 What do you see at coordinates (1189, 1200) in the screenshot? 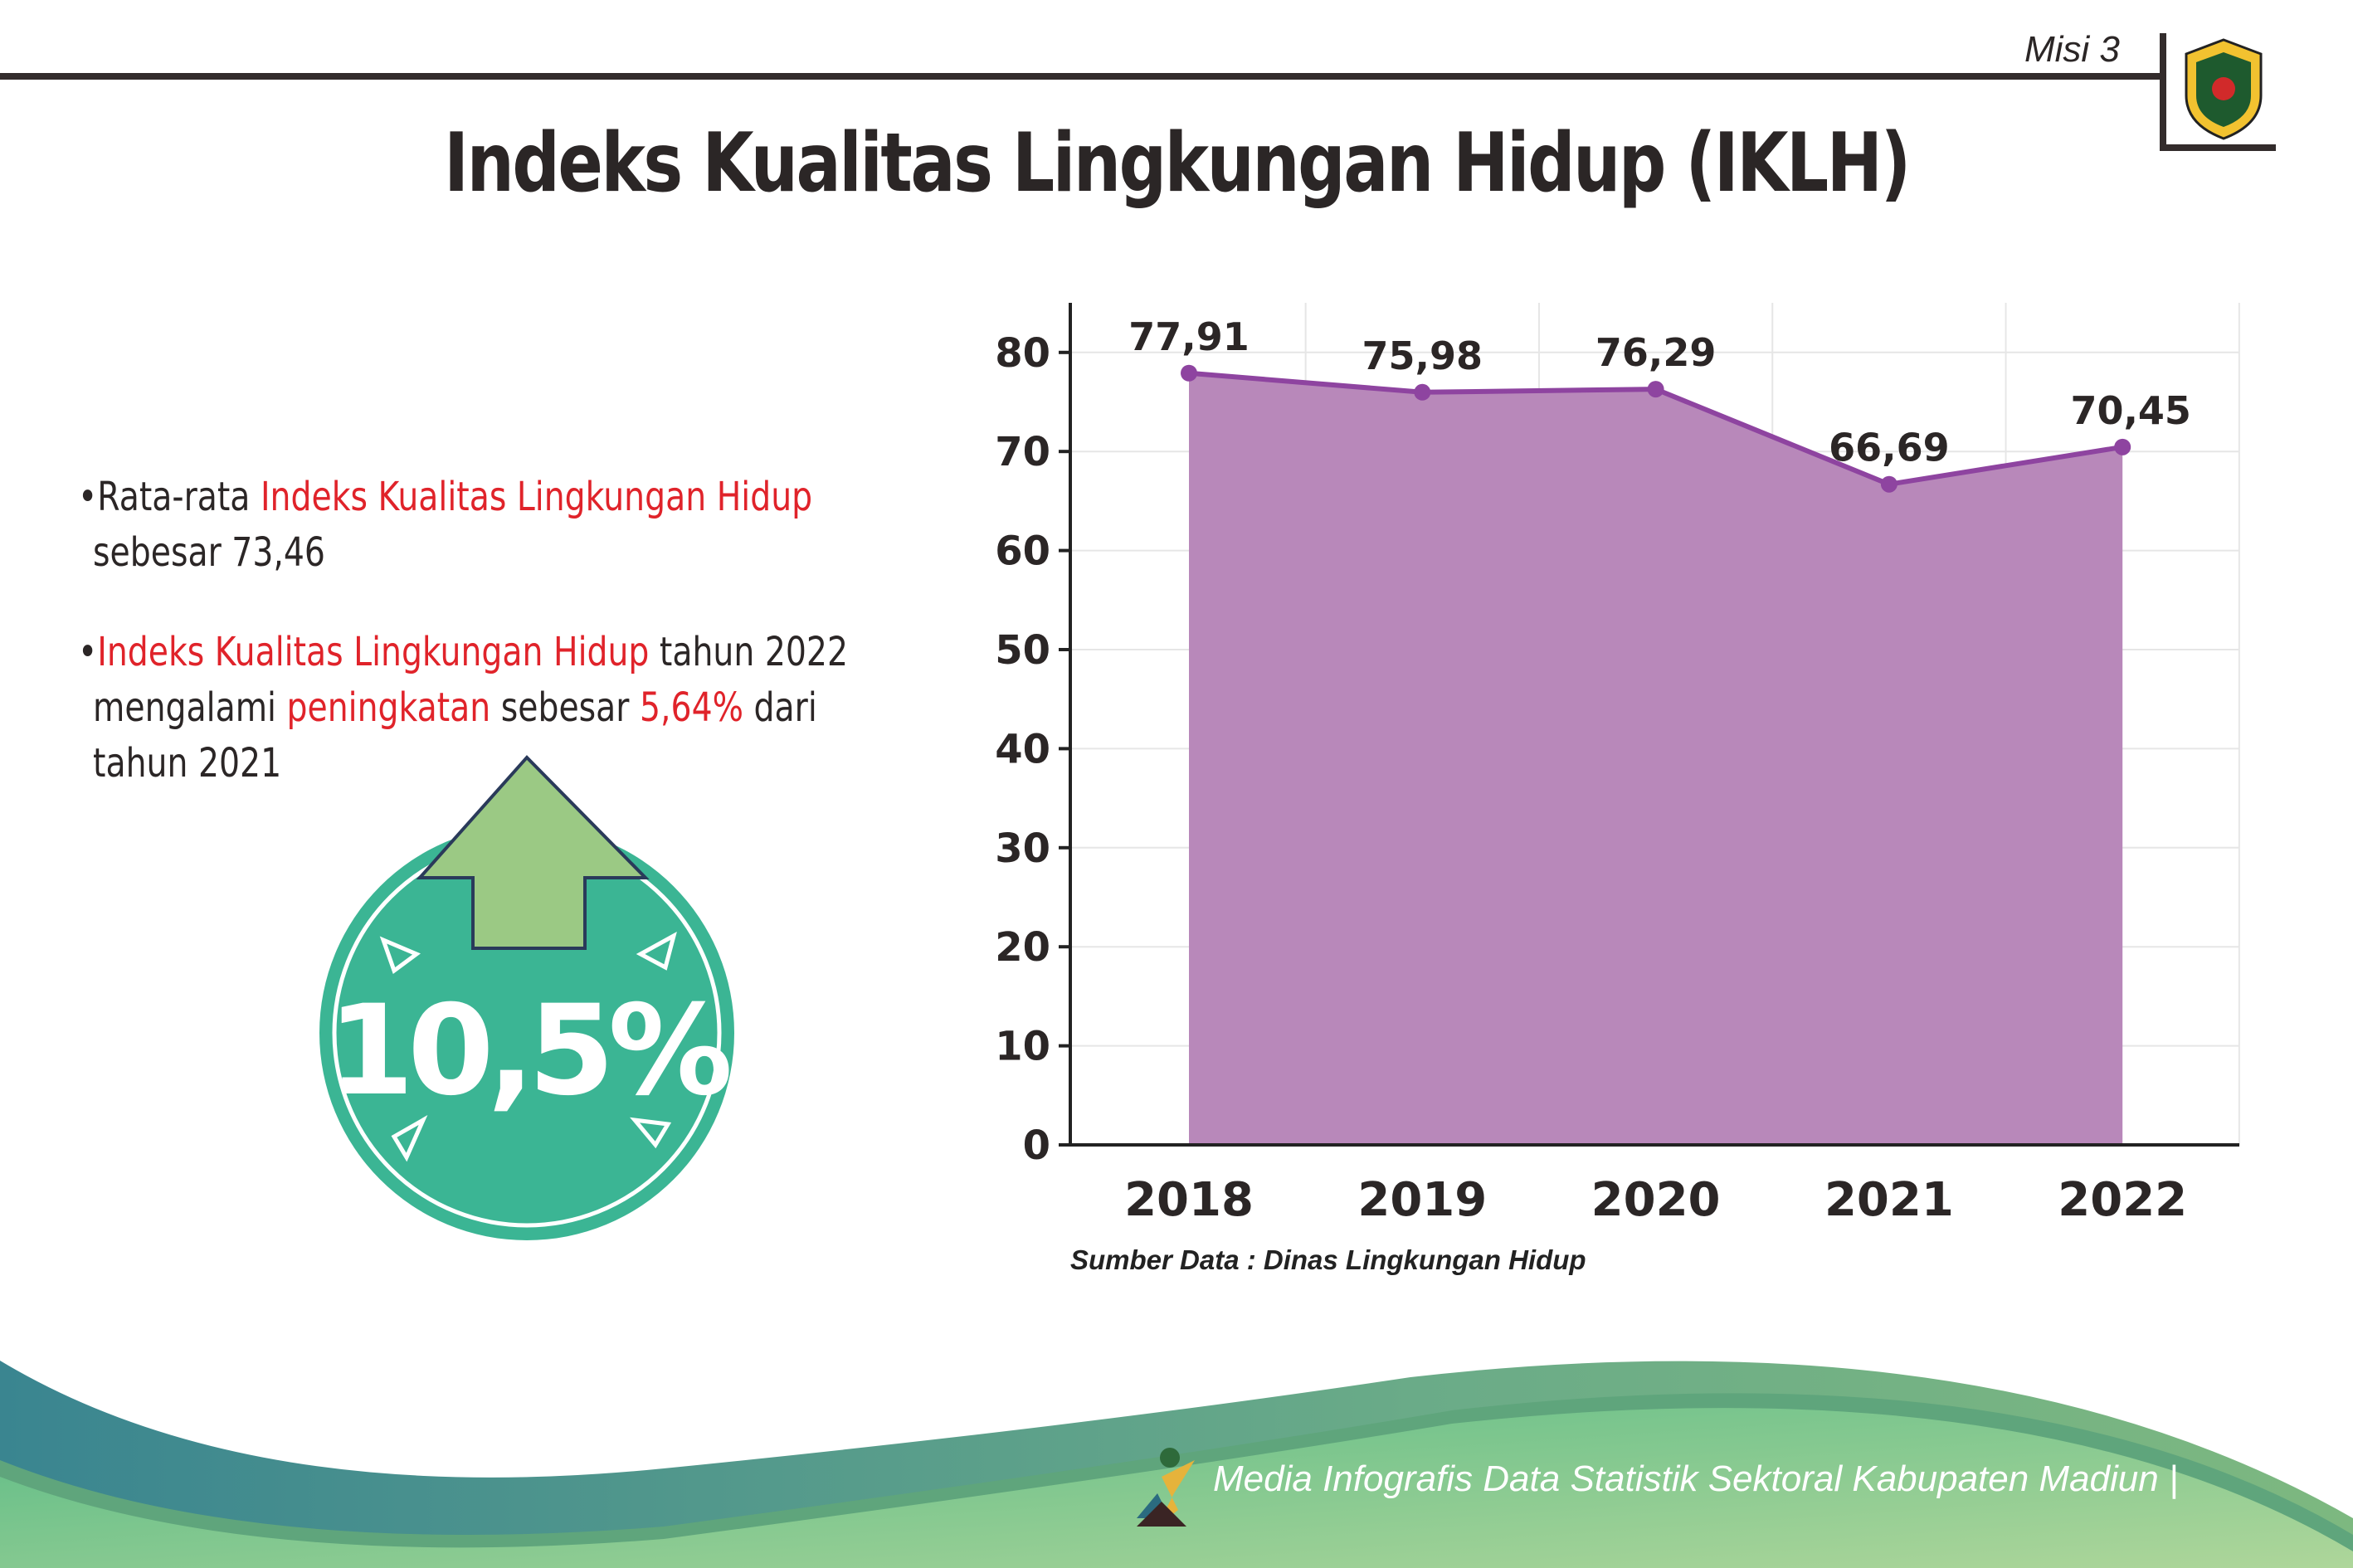
I see `x-tick-label: 2018` at bounding box center [1189, 1200].